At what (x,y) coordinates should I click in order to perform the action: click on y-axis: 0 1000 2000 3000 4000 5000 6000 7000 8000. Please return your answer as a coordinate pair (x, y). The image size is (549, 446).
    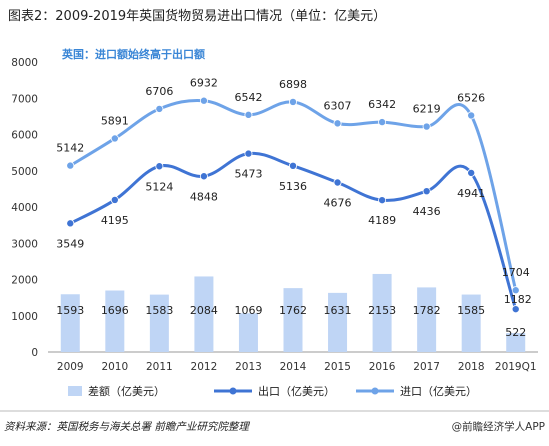
    Looking at the image, I should click on (24, 208).